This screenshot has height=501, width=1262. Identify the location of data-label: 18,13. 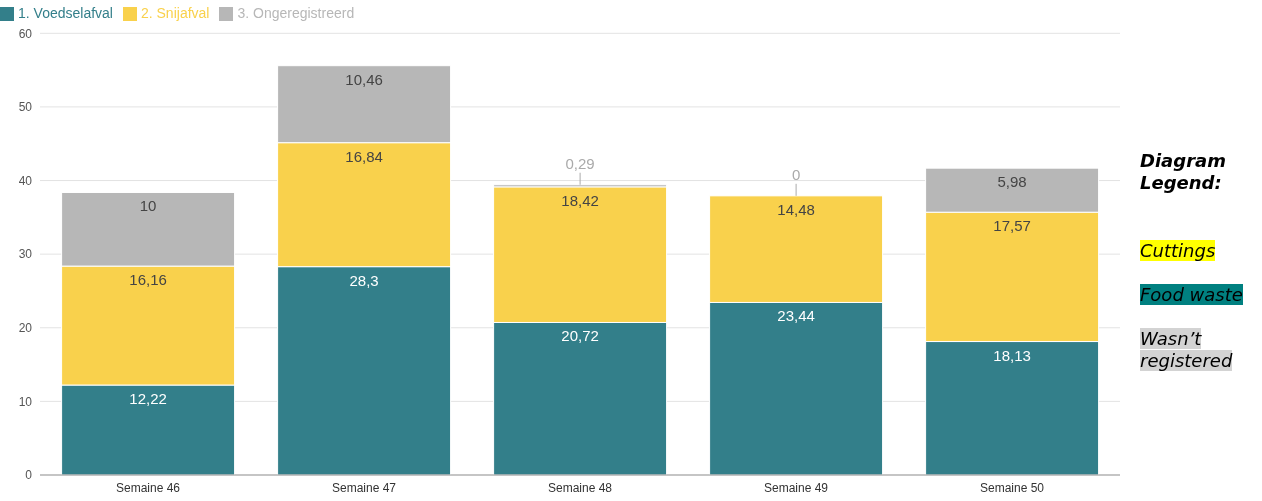
(1012, 355).